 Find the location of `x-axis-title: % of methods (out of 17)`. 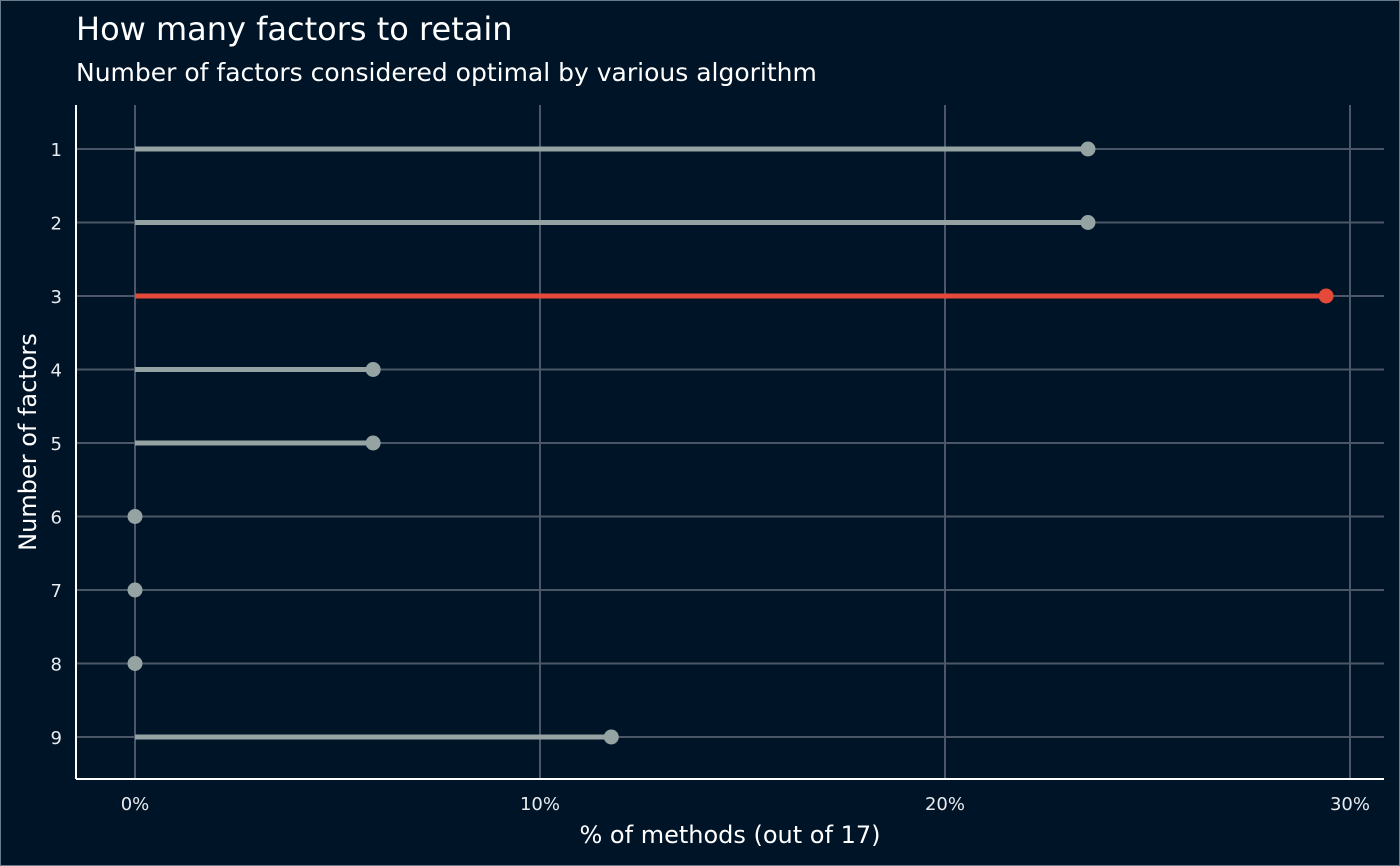

x-axis-title: % of methods (out of 17) is located at coordinates (730, 835).